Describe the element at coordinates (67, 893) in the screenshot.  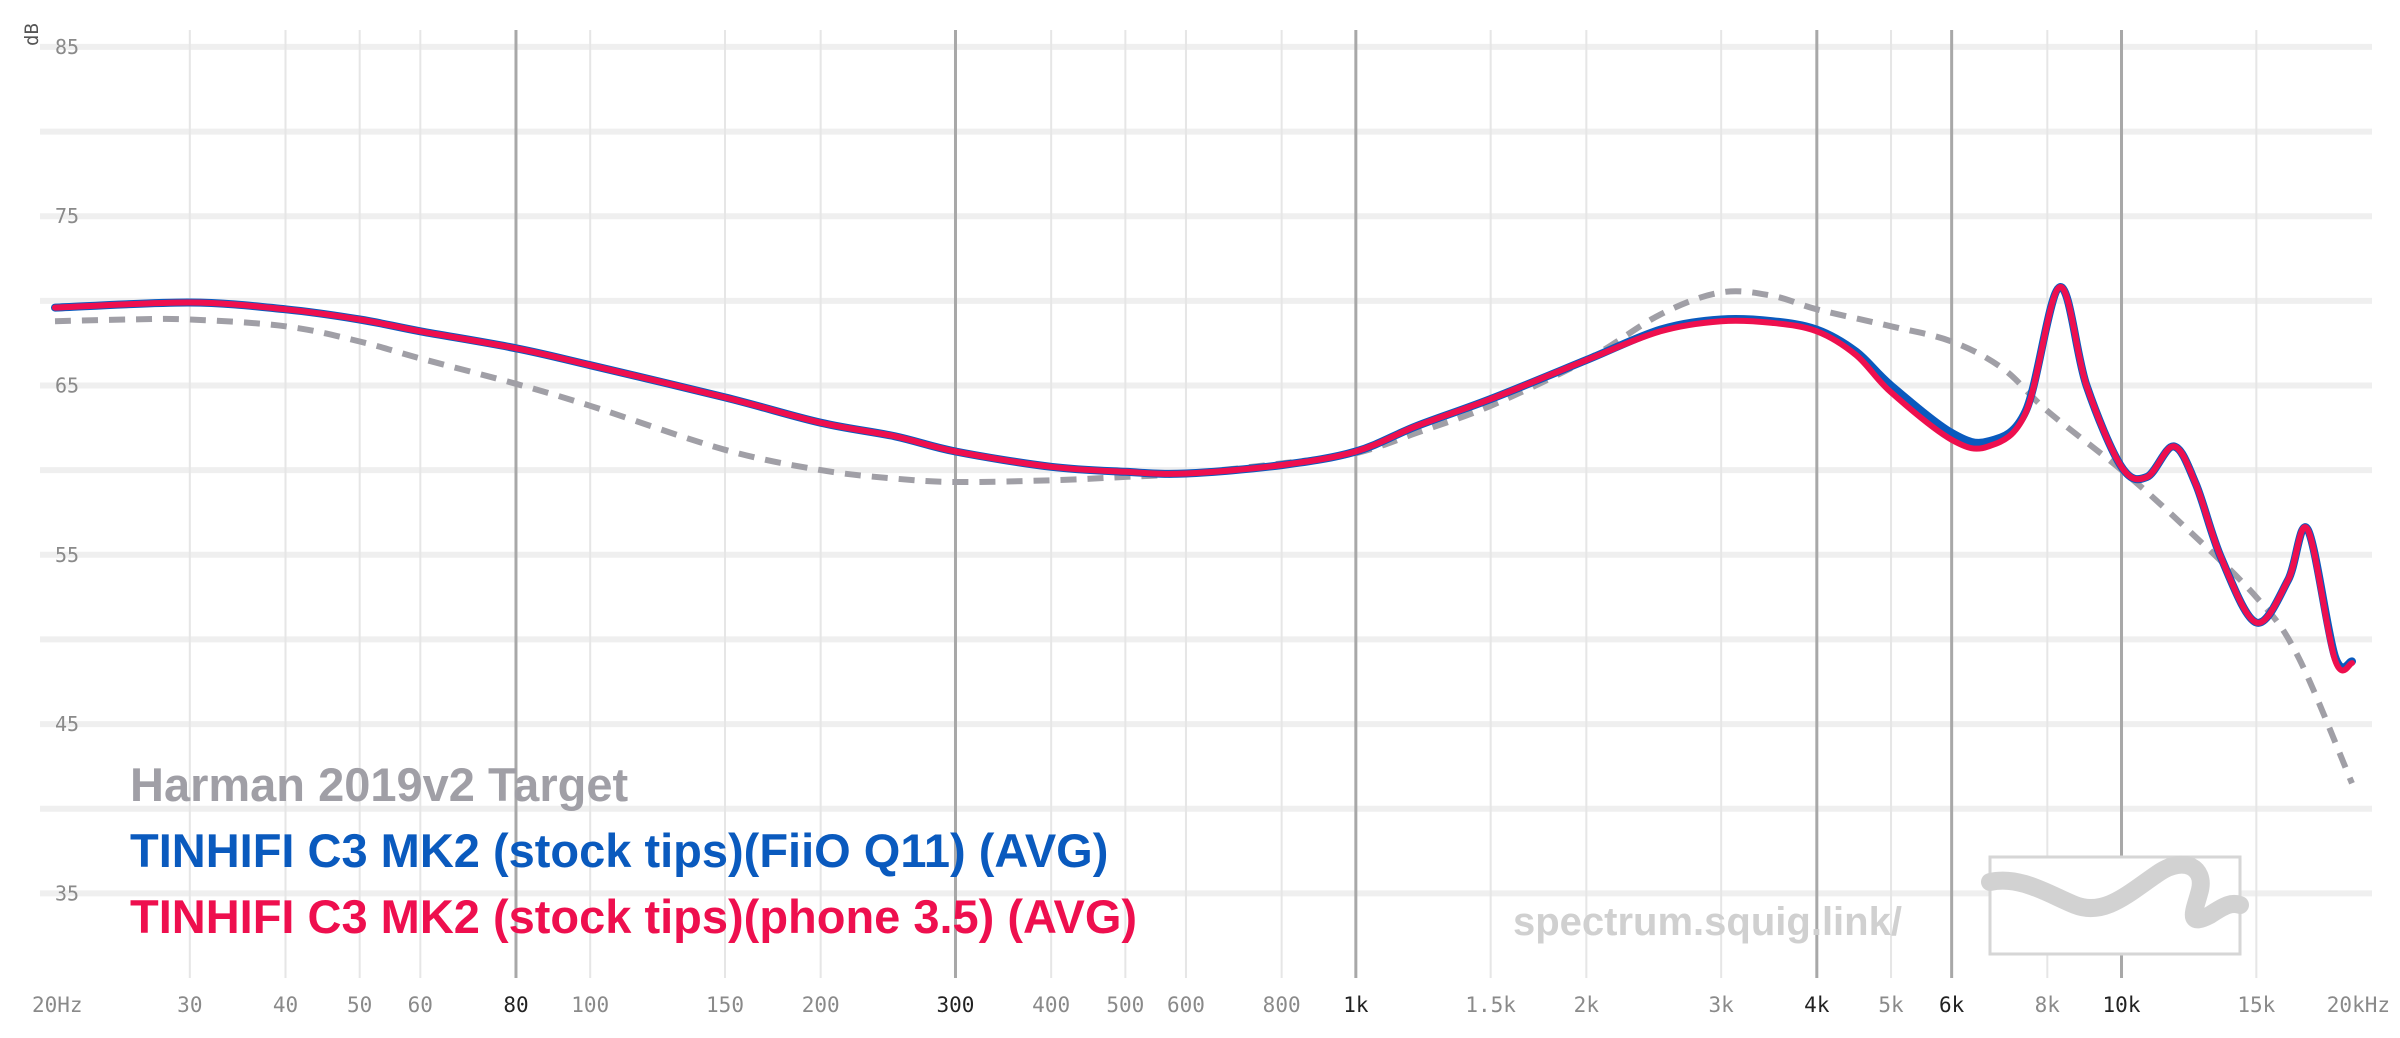
I see `y-tick-label: 35` at that location.